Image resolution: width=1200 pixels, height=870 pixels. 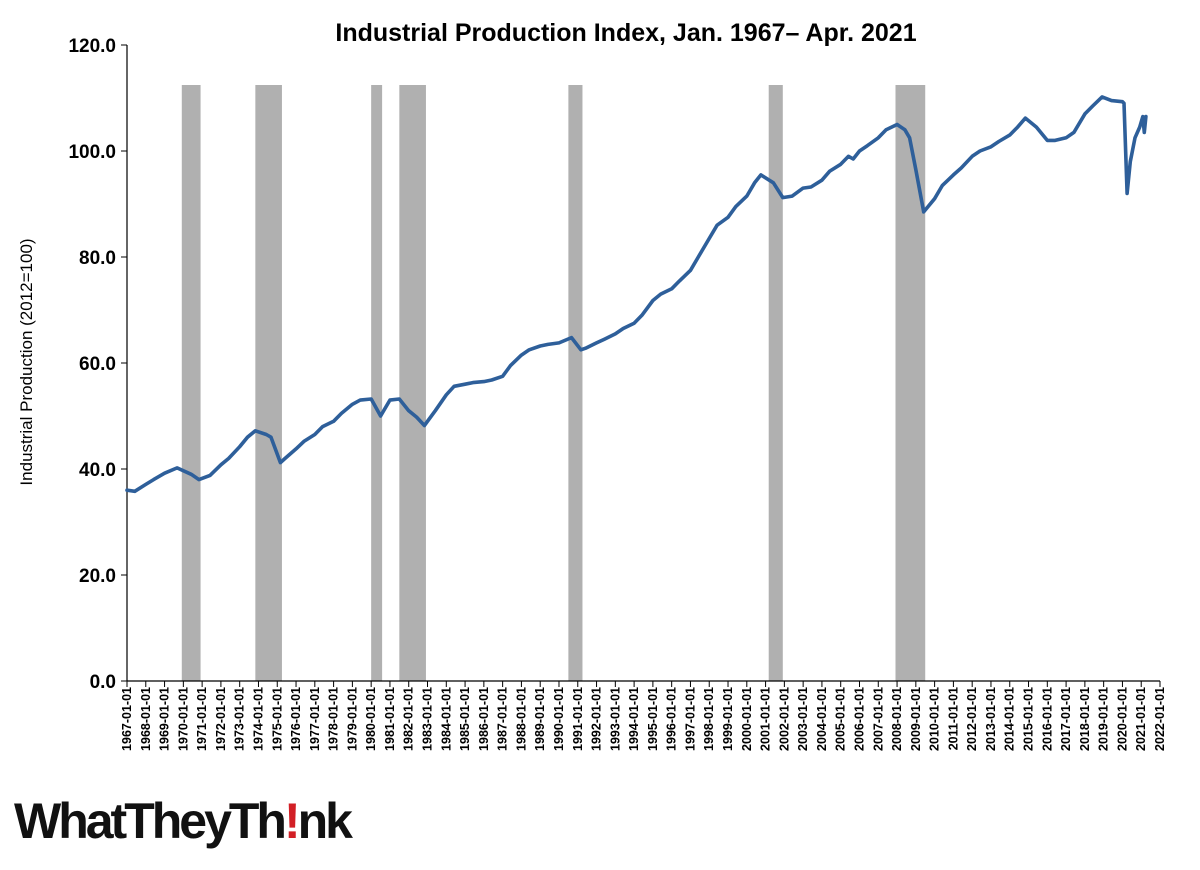 What do you see at coordinates (428, 719) in the screenshot?
I see `x-tick-label: 1983-01-01` at bounding box center [428, 719].